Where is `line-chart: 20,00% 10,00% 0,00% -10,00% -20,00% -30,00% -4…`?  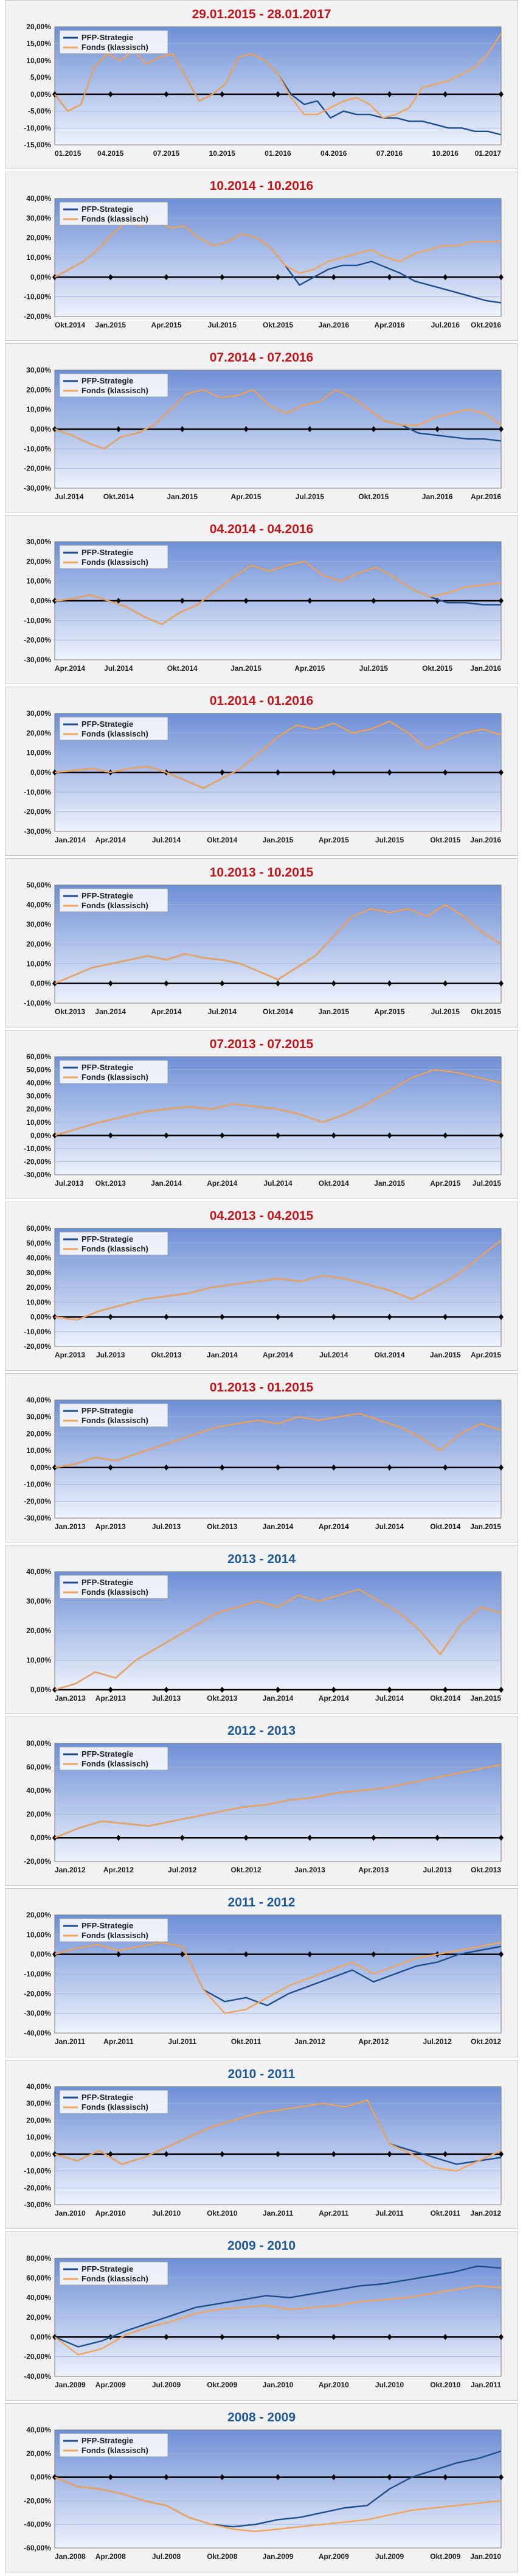 line-chart: 20,00% 10,00% 0,00% -10,00% -20,00% -30,00% -4… is located at coordinates (264, 1978).